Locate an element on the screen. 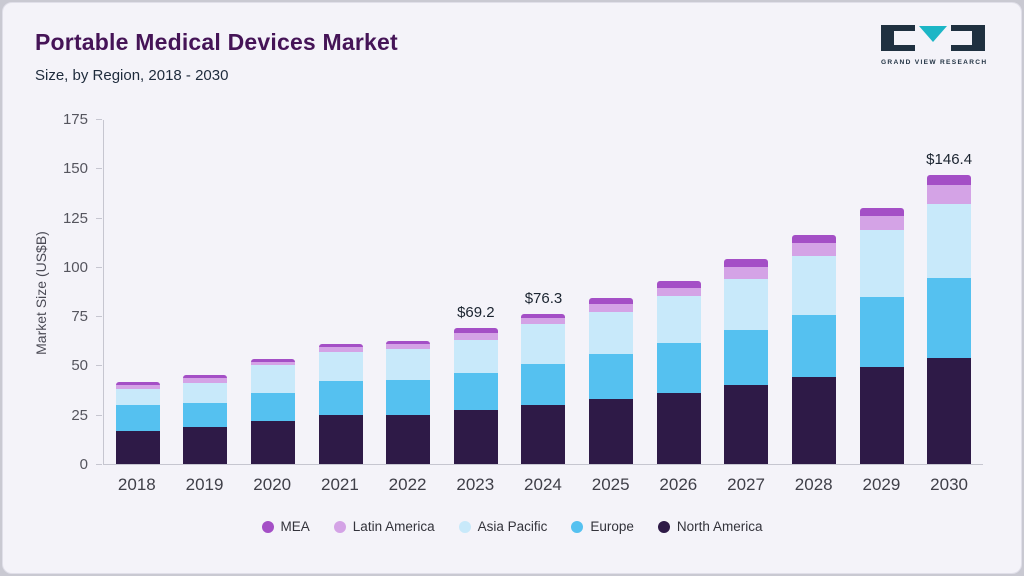 The height and width of the screenshot is (576, 1024). stacked-bar-2026 is located at coordinates (678, 372).